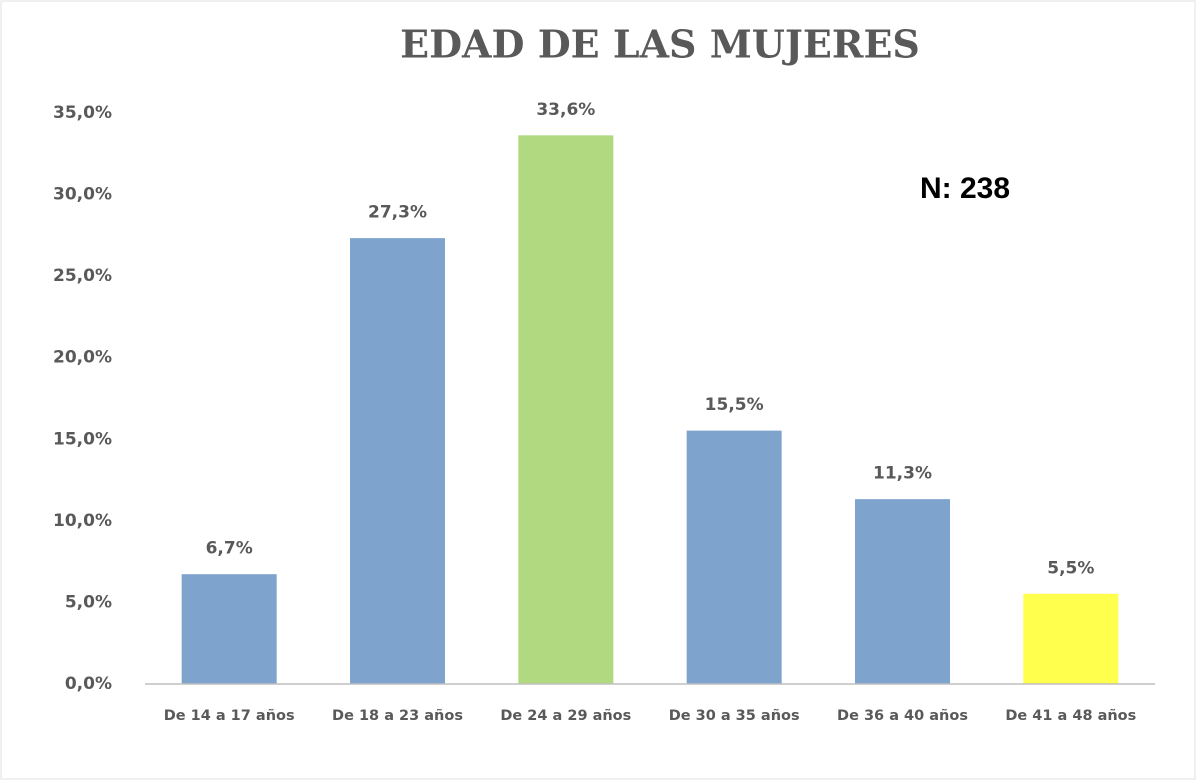  What do you see at coordinates (902, 474) in the screenshot?
I see `data-label: 11,3%` at bounding box center [902, 474].